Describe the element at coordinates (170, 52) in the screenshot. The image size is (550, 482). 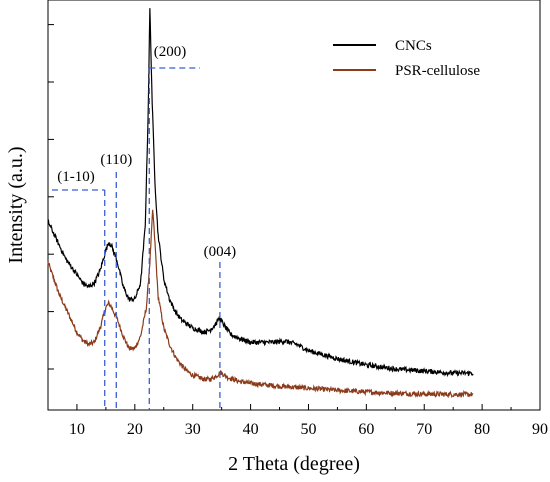
I see `annotation-label-200: (200)` at that location.